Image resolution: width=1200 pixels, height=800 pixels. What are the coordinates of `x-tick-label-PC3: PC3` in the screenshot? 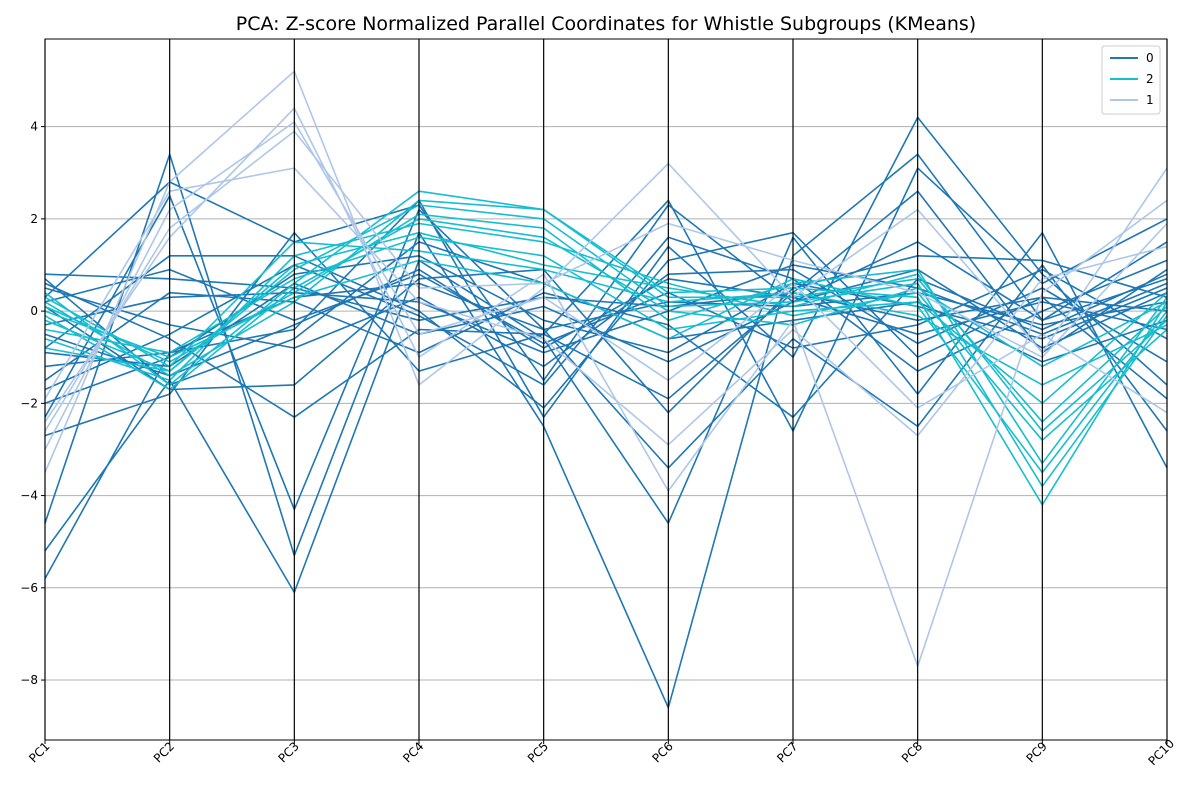 It's located at (289, 752).